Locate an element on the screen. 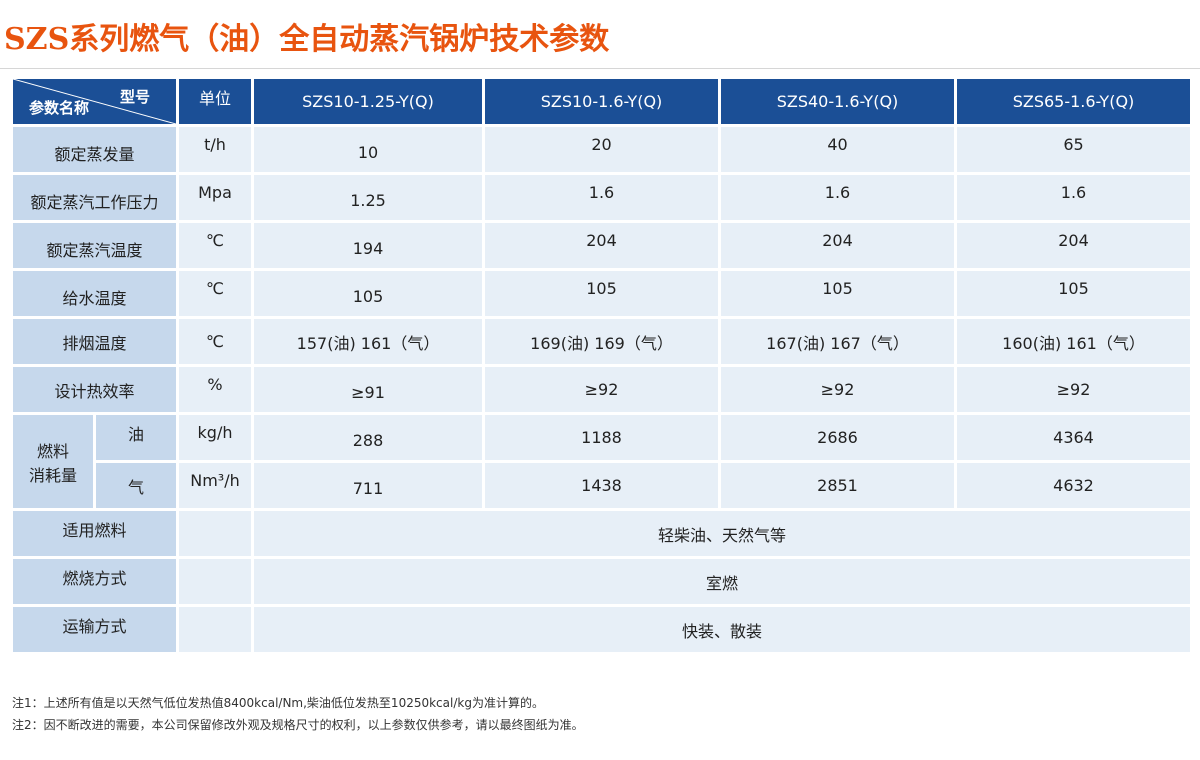 This screenshot has height=760, width=1200. header-corner-cell: 型号 参数名称 is located at coordinates (94, 101).